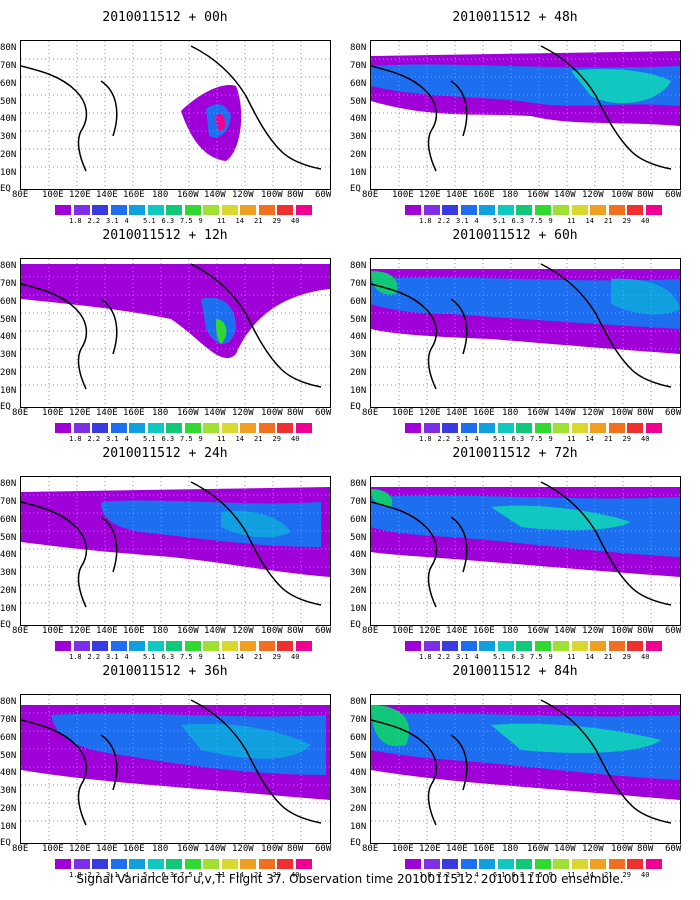  I want to click on map-plot-area, so click(175, 551).